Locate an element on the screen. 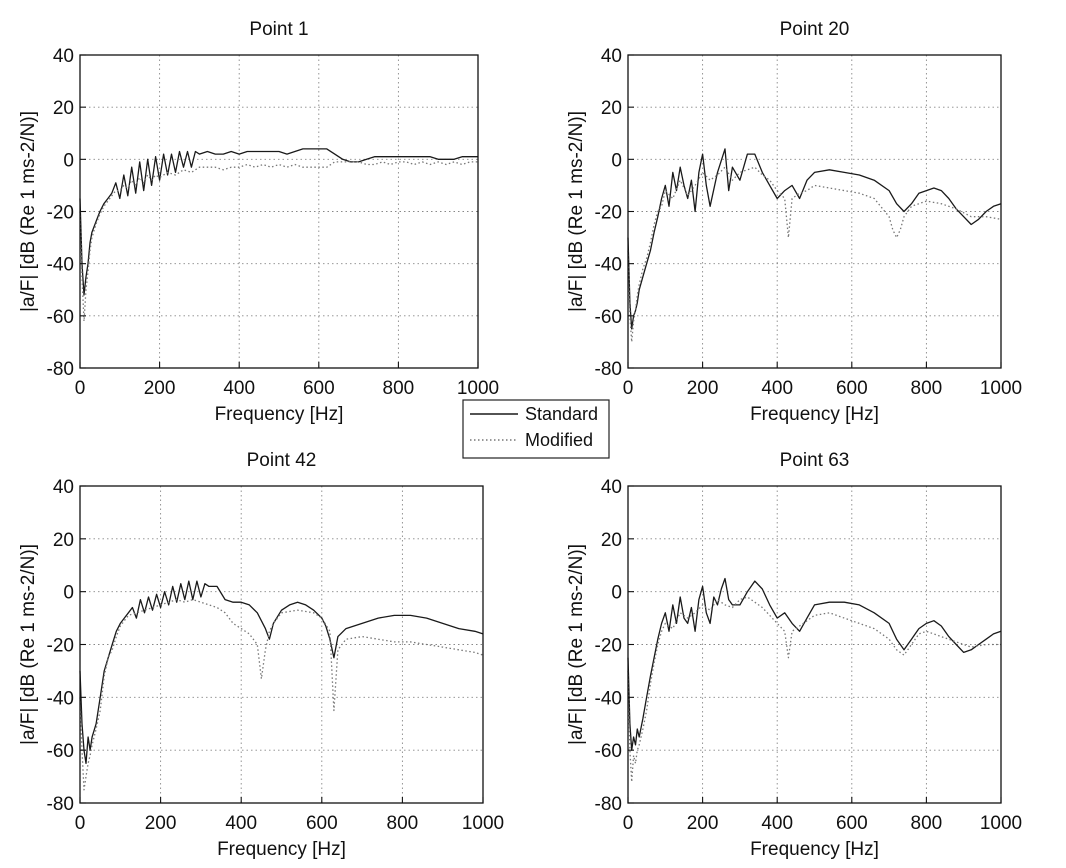 This screenshot has height=868, width=1066. legend: Standard Modified is located at coordinates (536, 429).